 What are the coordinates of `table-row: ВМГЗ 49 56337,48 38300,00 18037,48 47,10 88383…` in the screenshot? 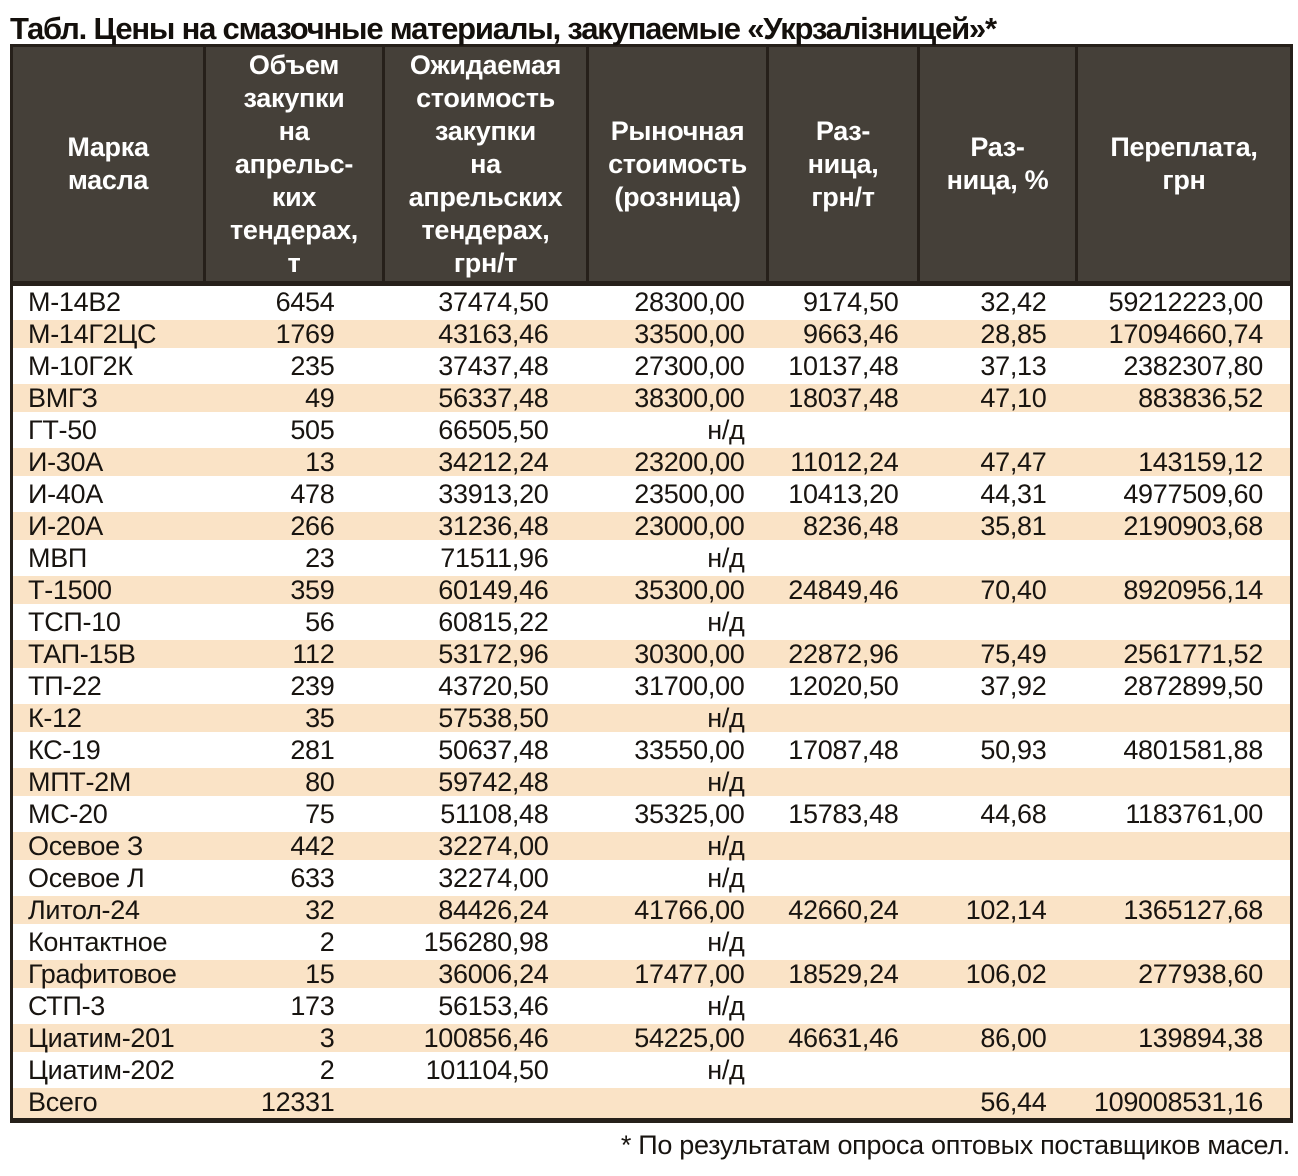 It's located at (651, 398).